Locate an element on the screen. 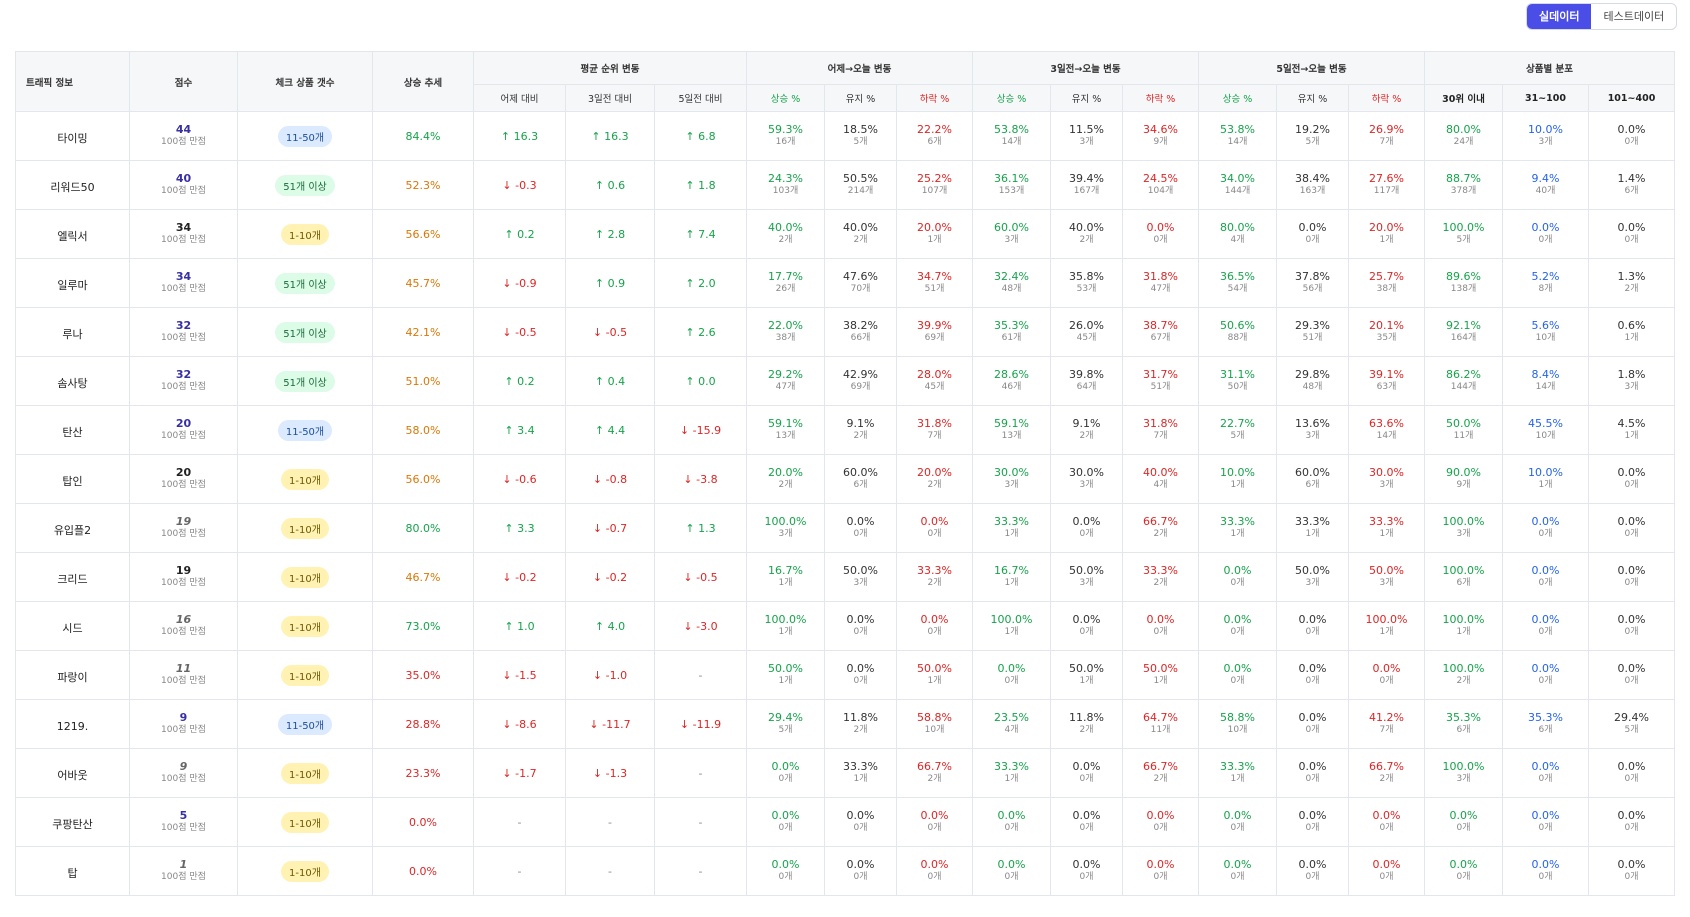  g1-pct-cell: 60.0% 6개 is located at coordinates (860, 479).